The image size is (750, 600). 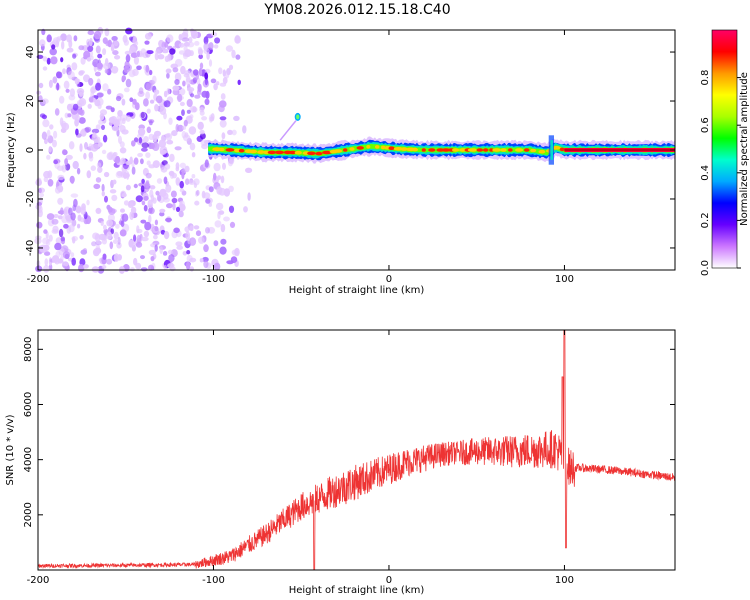 What do you see at coordinates (705, 173) in the screenshot?
I see `colorbar-tick-label: 0.4` at bounding box center [705, 173].